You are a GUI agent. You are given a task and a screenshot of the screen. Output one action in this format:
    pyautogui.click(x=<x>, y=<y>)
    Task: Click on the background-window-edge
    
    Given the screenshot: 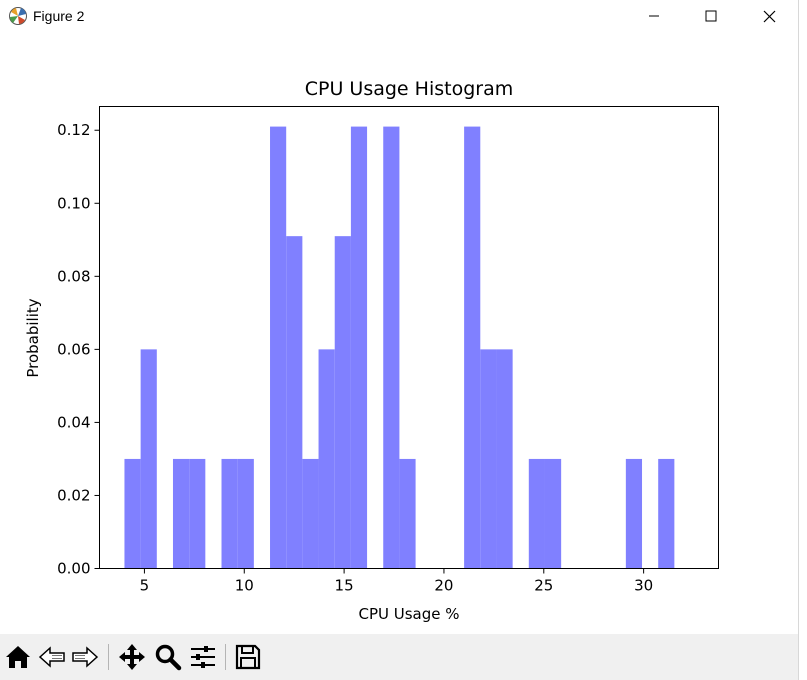 What is the action you would take?
    pyautogui.click(x=802, y=340)
    